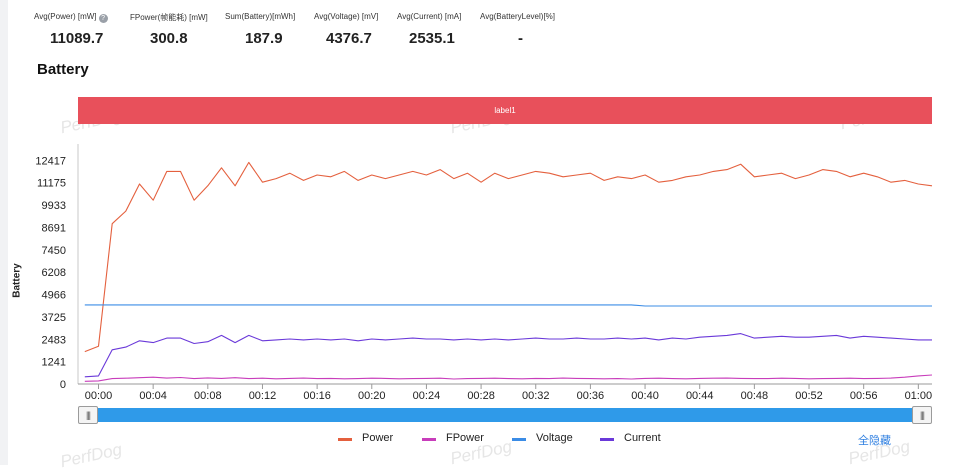 Image resolution: width=960 pixels, height=472 pixels. What do you see at coordinates (54, 206) in the screenshot?
I see `y-tick-label: 9933` at bounding box center [54, 206].